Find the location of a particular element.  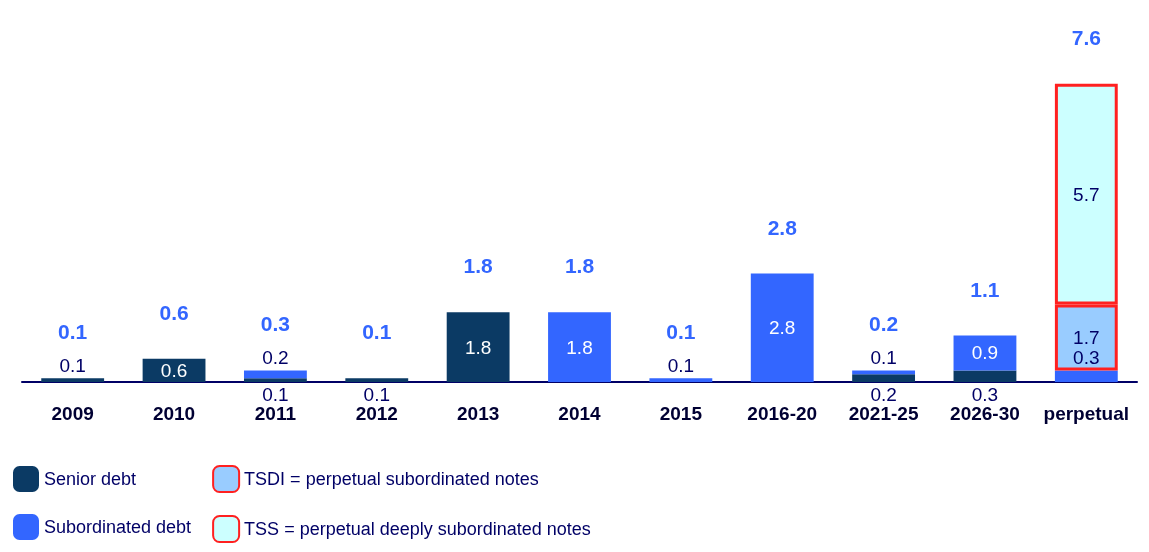

x-tick-label: 2011 is located at coordinates (275, 413).